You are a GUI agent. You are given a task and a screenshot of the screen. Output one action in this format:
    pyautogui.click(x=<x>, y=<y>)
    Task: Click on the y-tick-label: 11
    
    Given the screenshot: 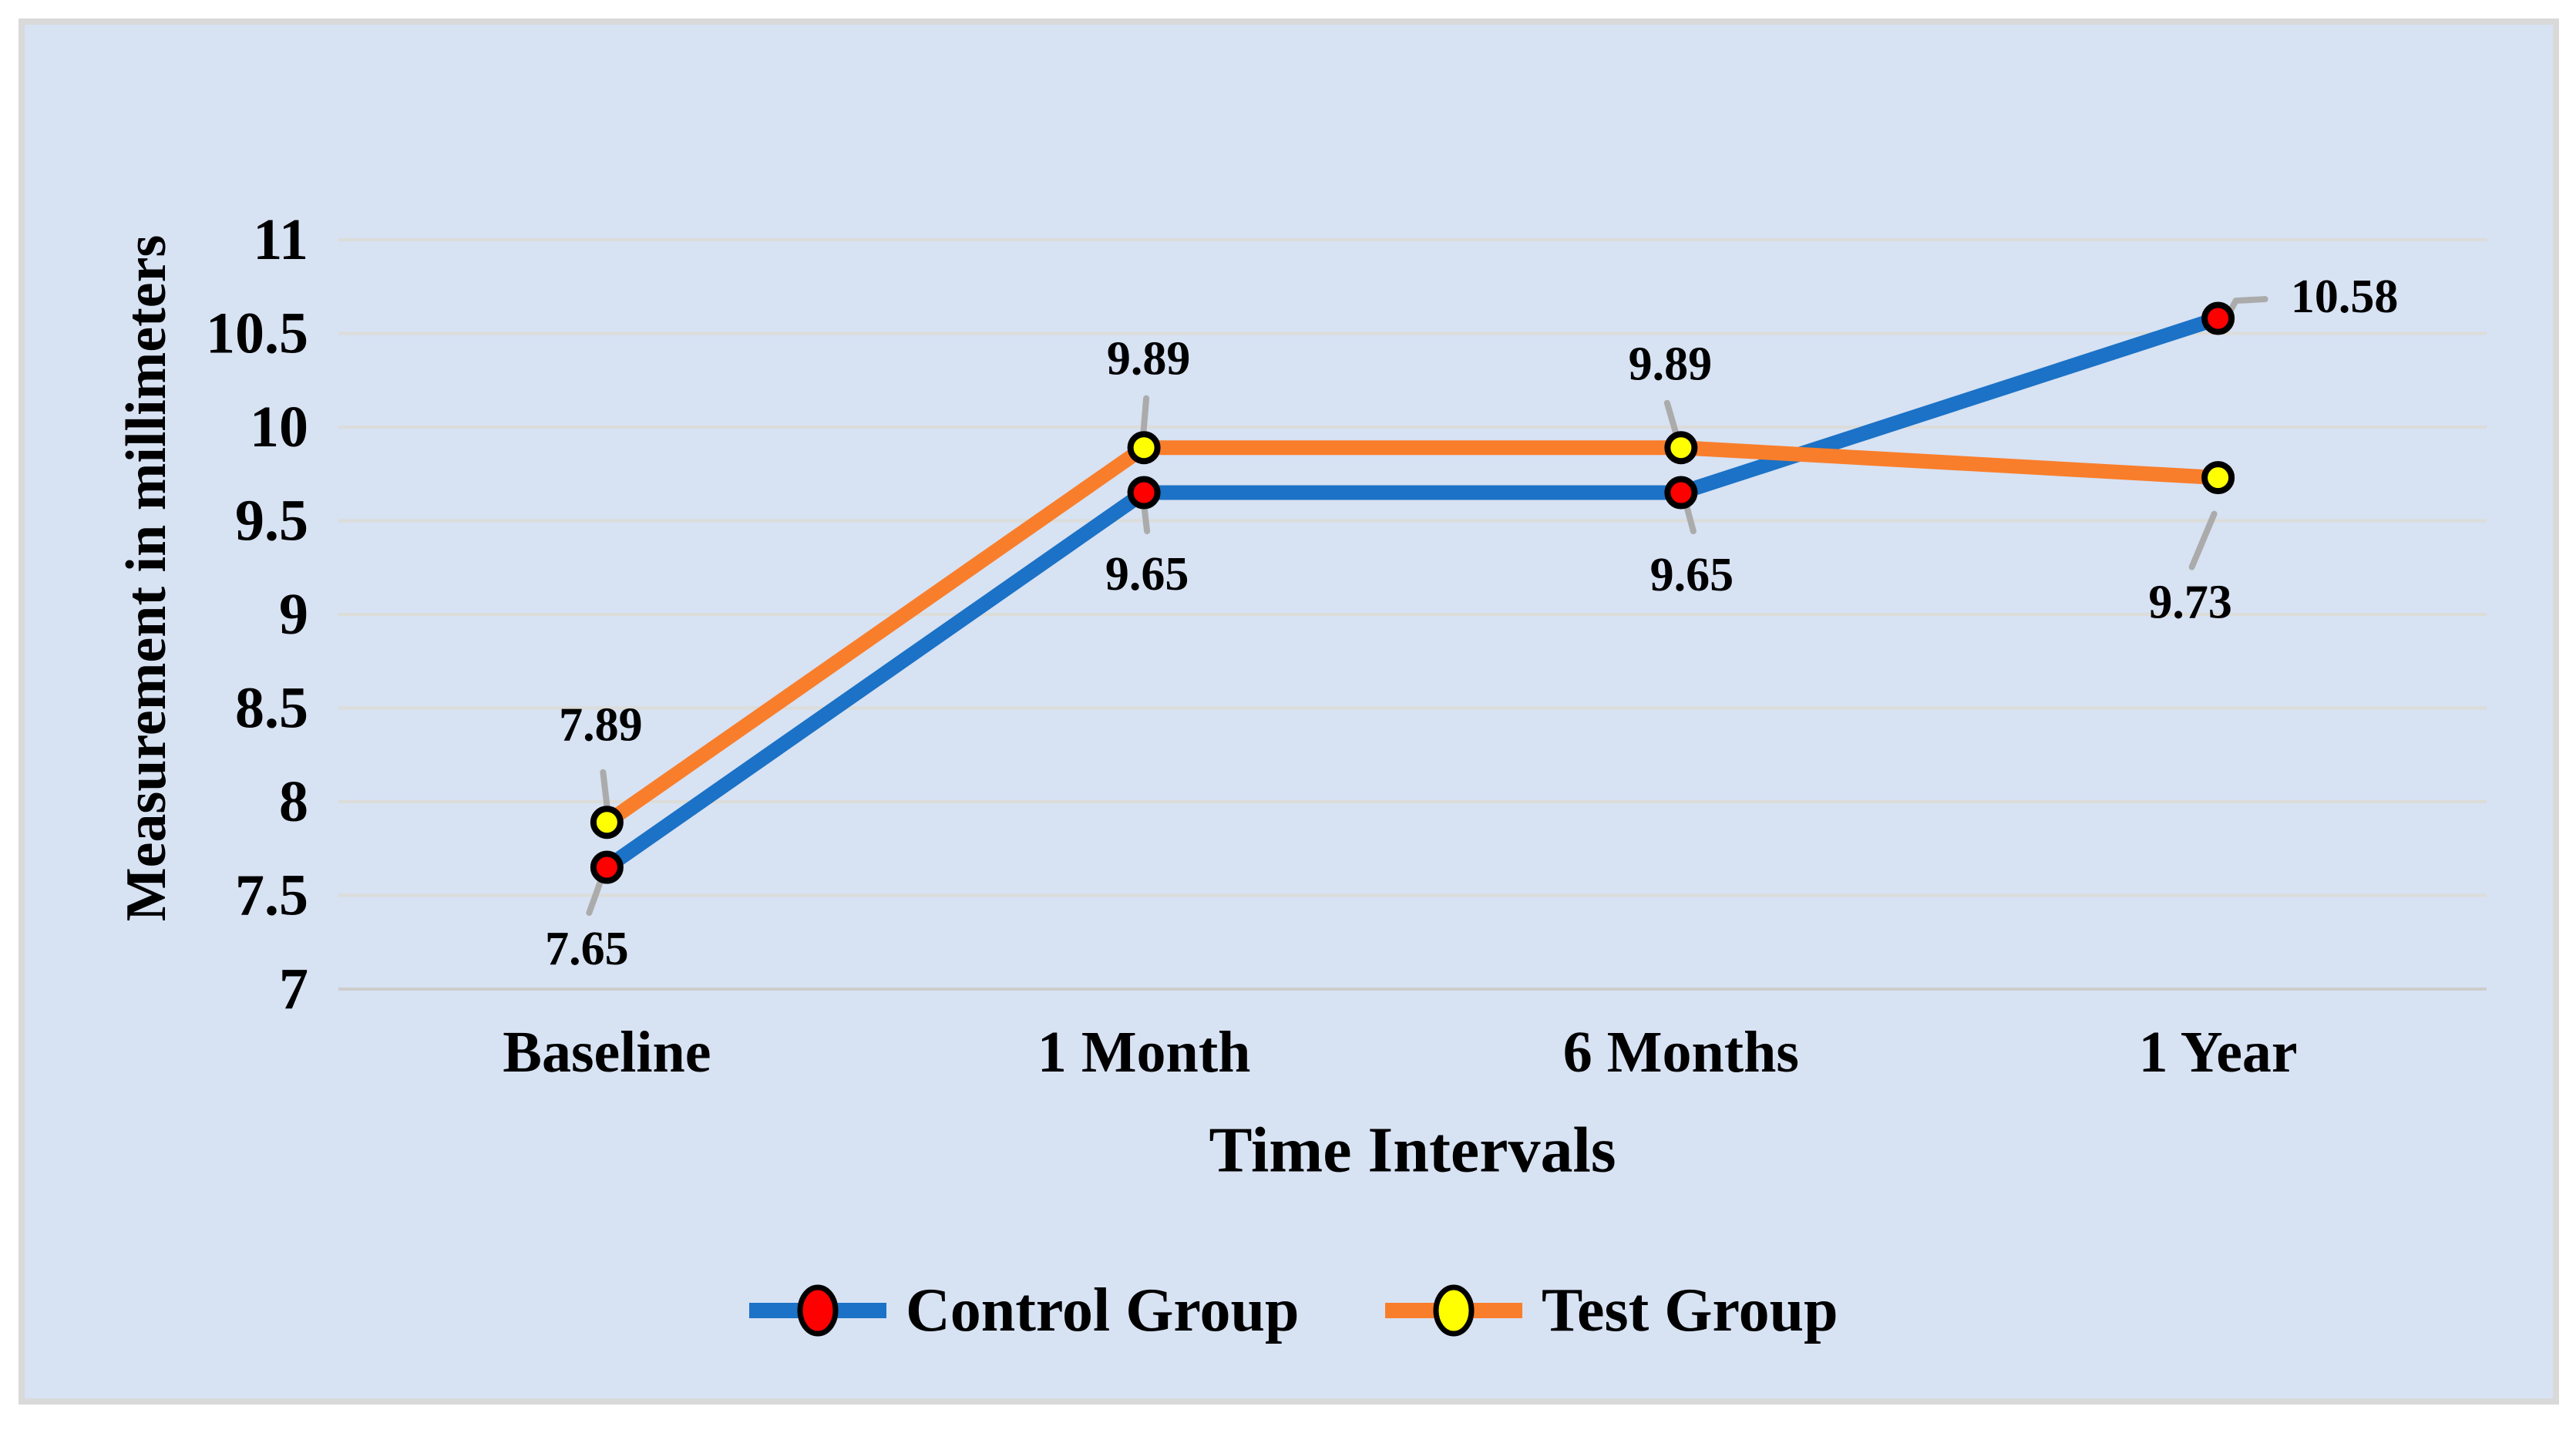 What is the action you would take?
    pyautogui.click(x=280, y=240)
    